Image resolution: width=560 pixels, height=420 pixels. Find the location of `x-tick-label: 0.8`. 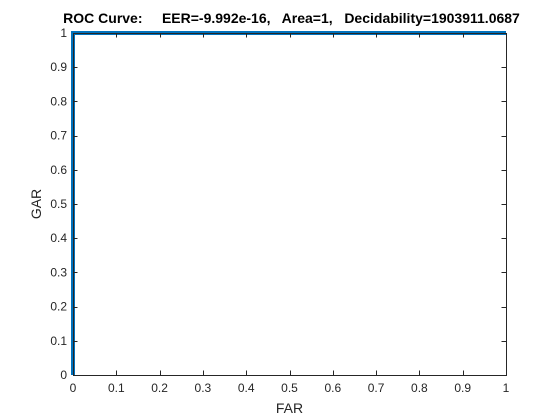

x-tick-label: 0.8 is located at coordinates (419, 388).